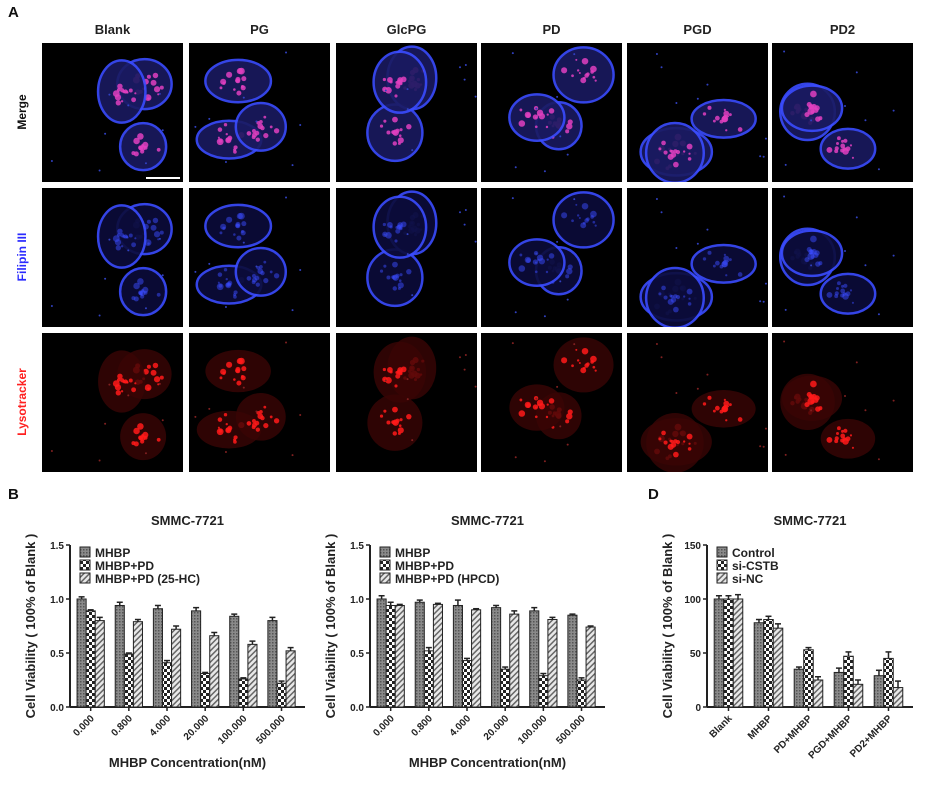  What do you see at coordinates (842, 29) in the screenshot?
I see `column-header-pd2: PD2` at bounding box center [842, 29].